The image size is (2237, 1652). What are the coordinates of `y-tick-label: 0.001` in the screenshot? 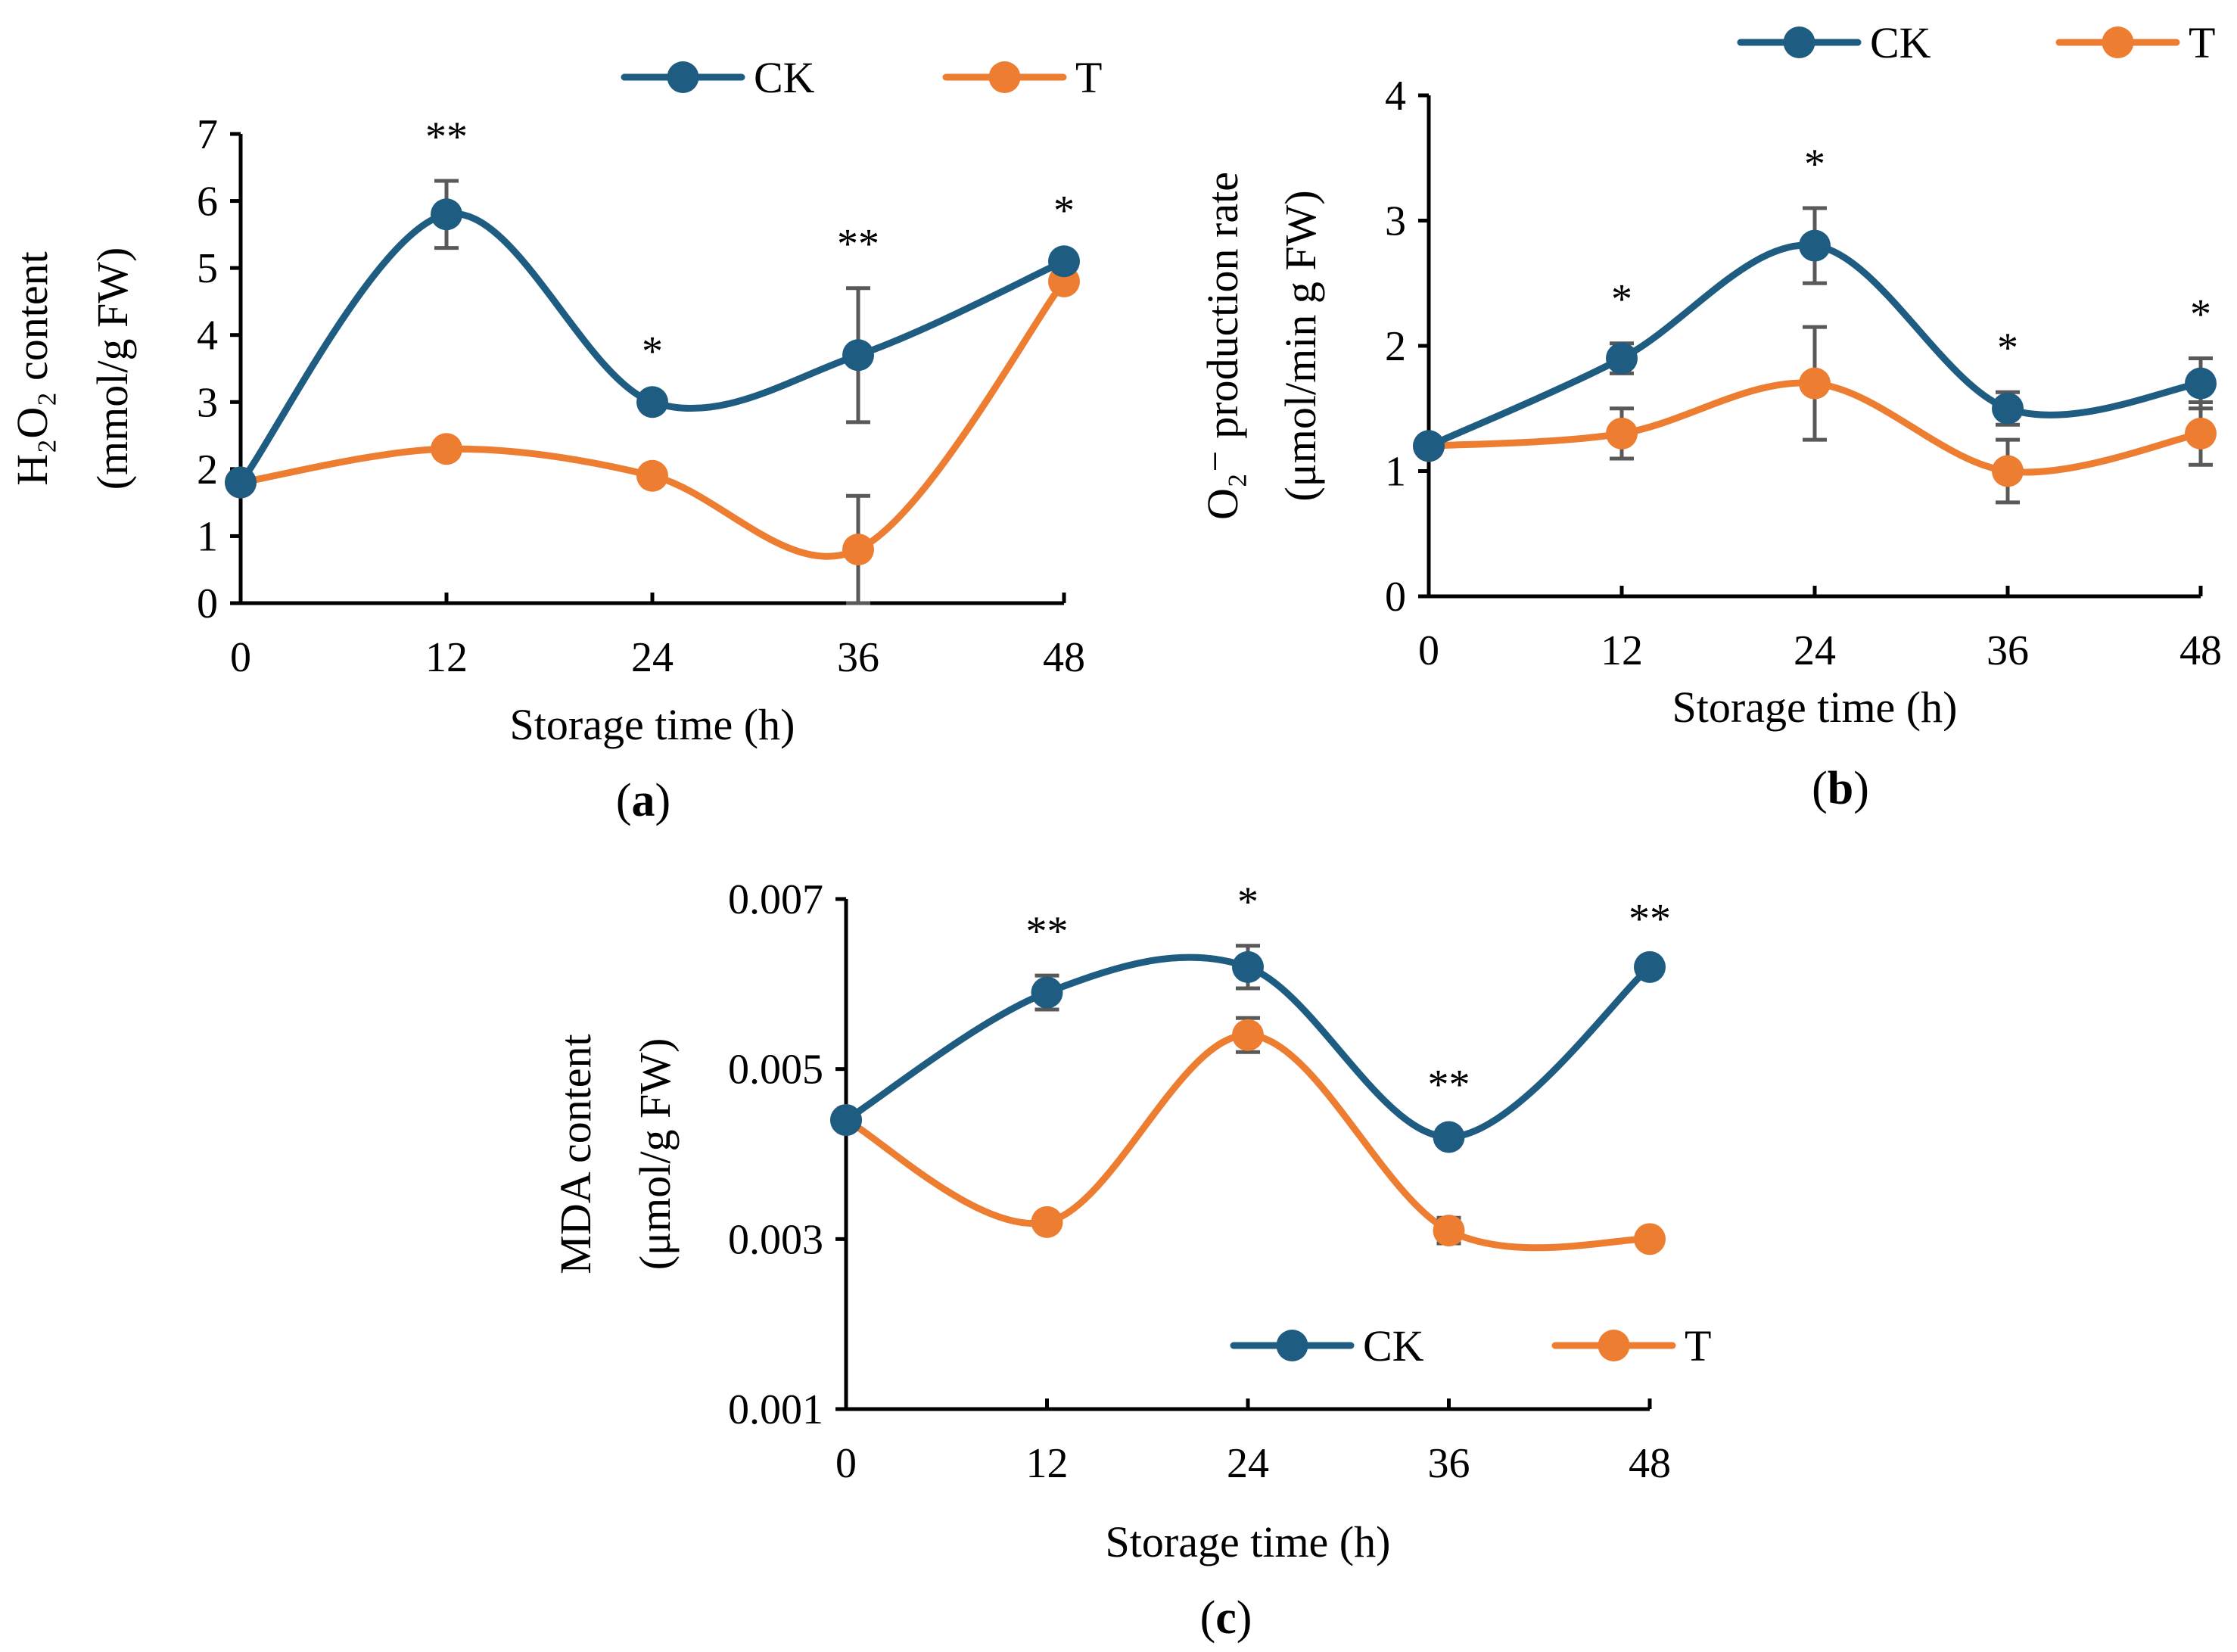 It's located at (776, 1409).